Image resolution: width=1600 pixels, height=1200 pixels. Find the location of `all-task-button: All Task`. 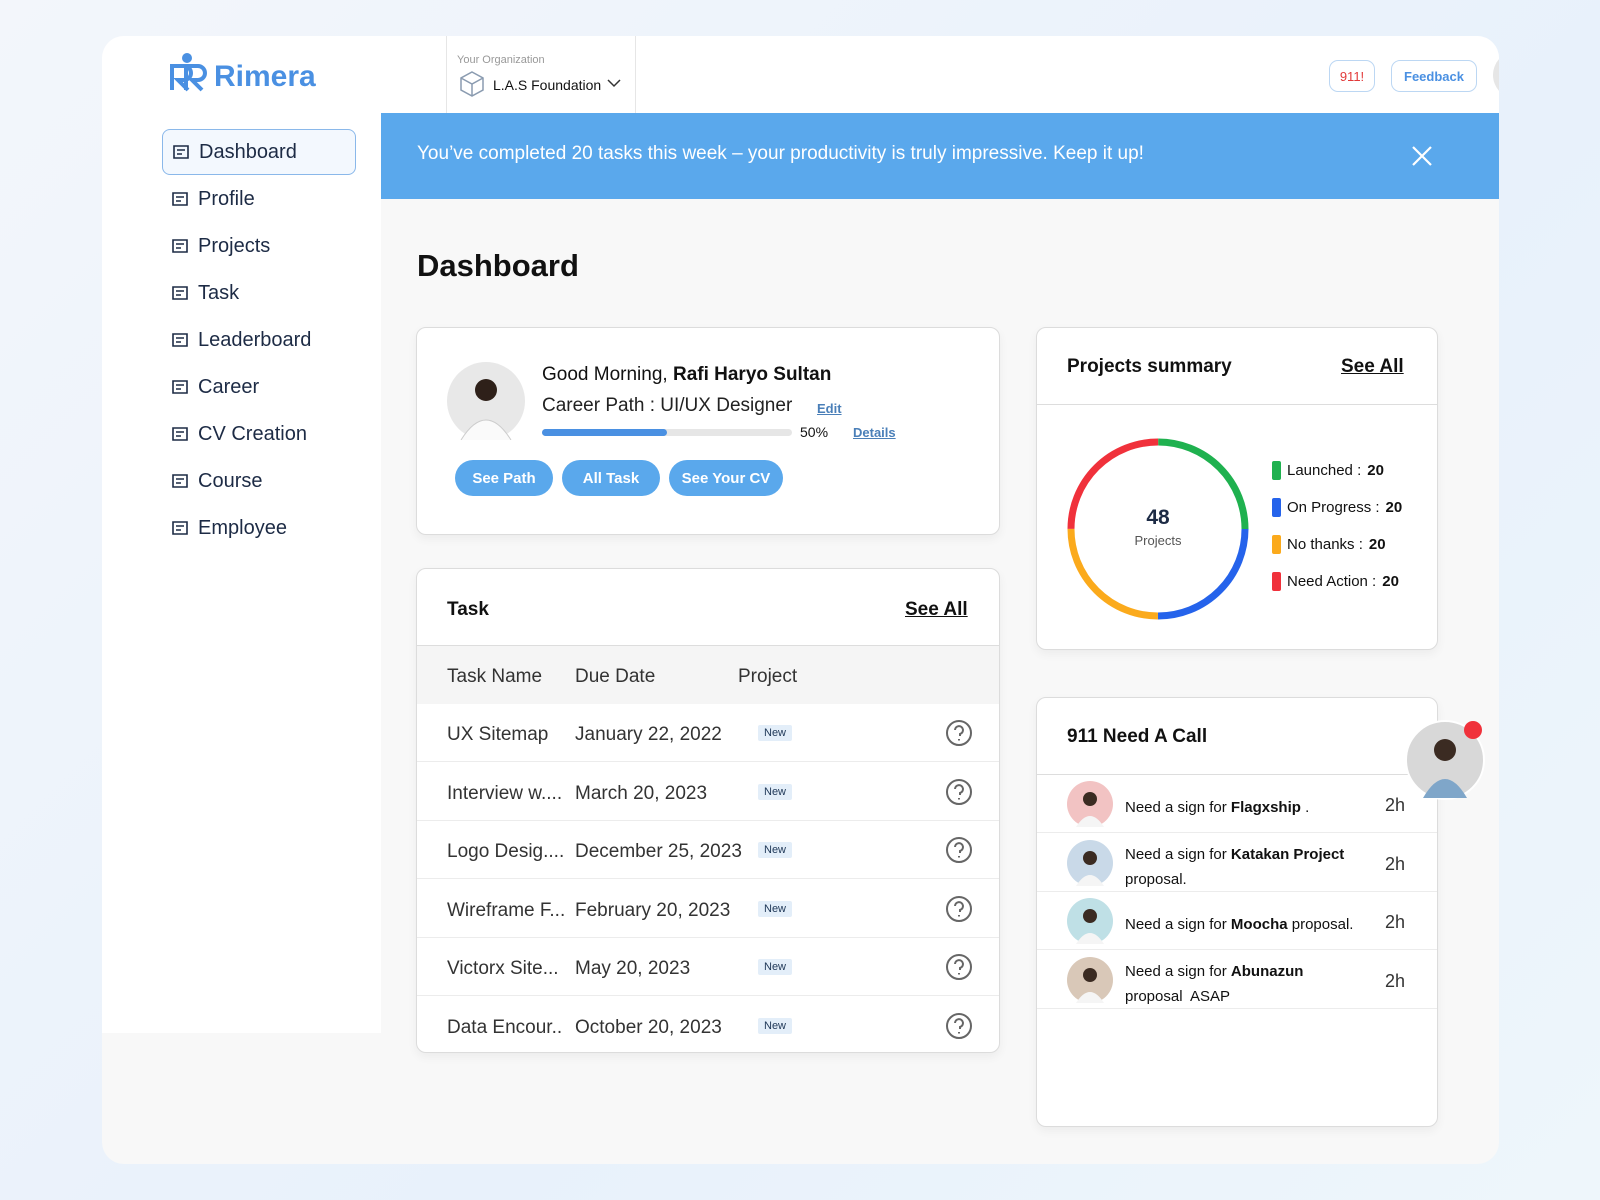

all-task-button: All Task is located at coordinates (611, 478).